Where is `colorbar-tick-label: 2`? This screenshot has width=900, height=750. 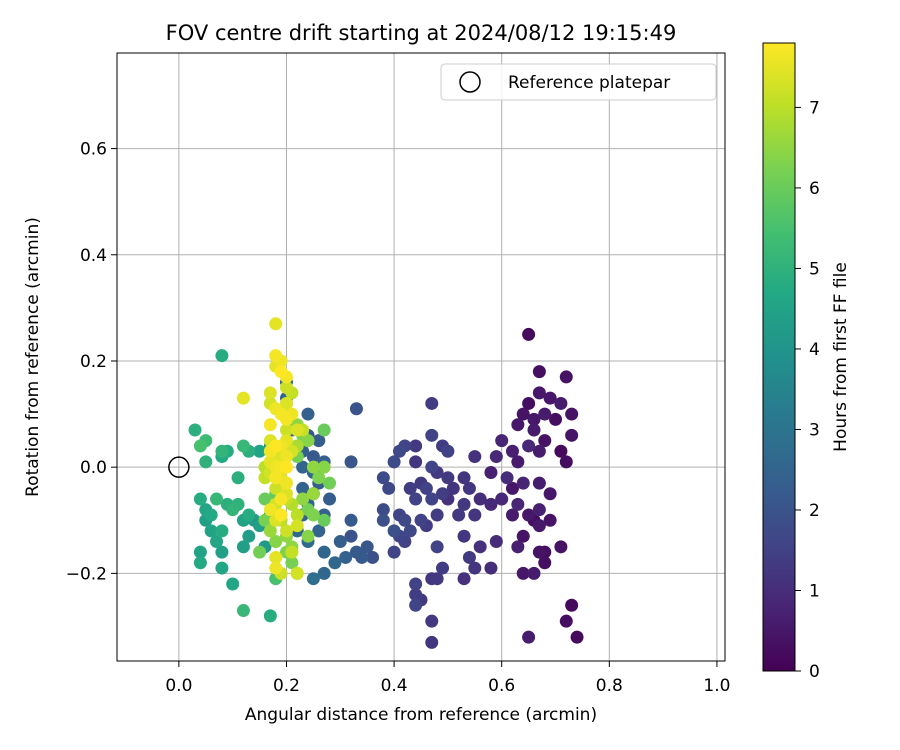
colorbar-tick-label: 2 is located at coordinates (814, 511).